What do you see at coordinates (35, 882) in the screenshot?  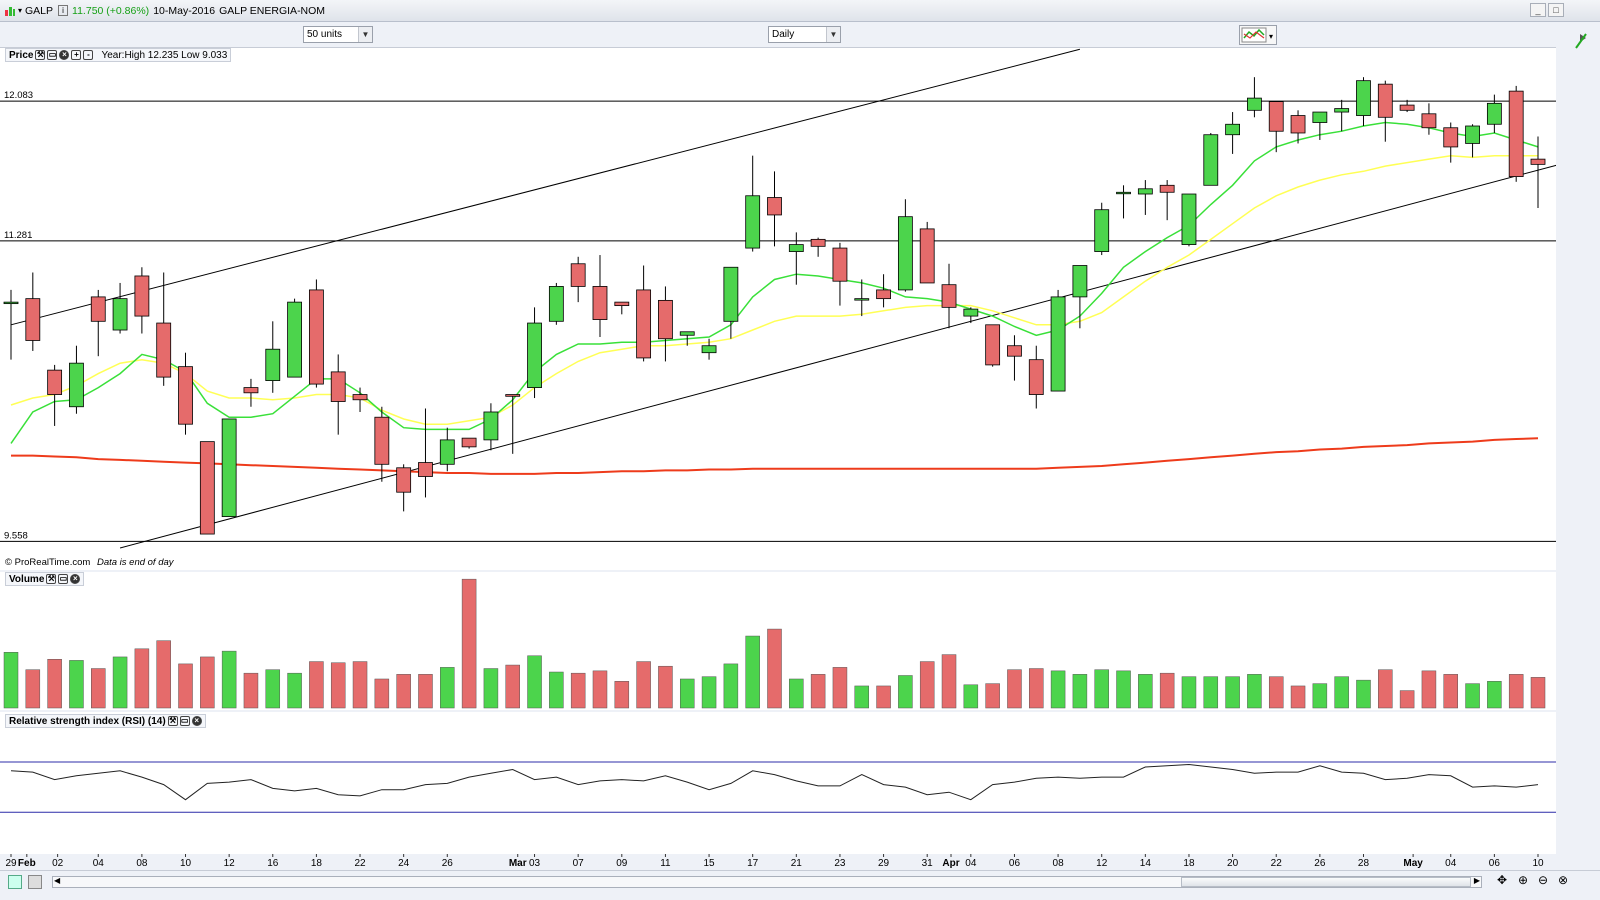 I see `settings-icon` at bounding box center [35, 882].